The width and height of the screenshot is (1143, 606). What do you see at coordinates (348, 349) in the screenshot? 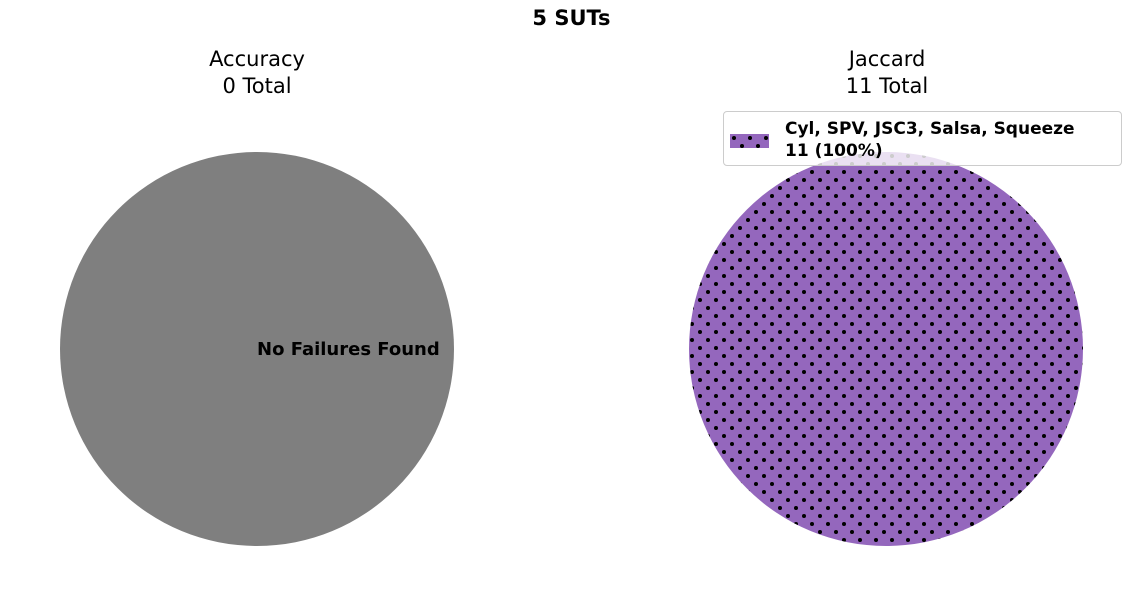
I see `no-failures-label: No Failures Found` at bounding box center [348, 349].